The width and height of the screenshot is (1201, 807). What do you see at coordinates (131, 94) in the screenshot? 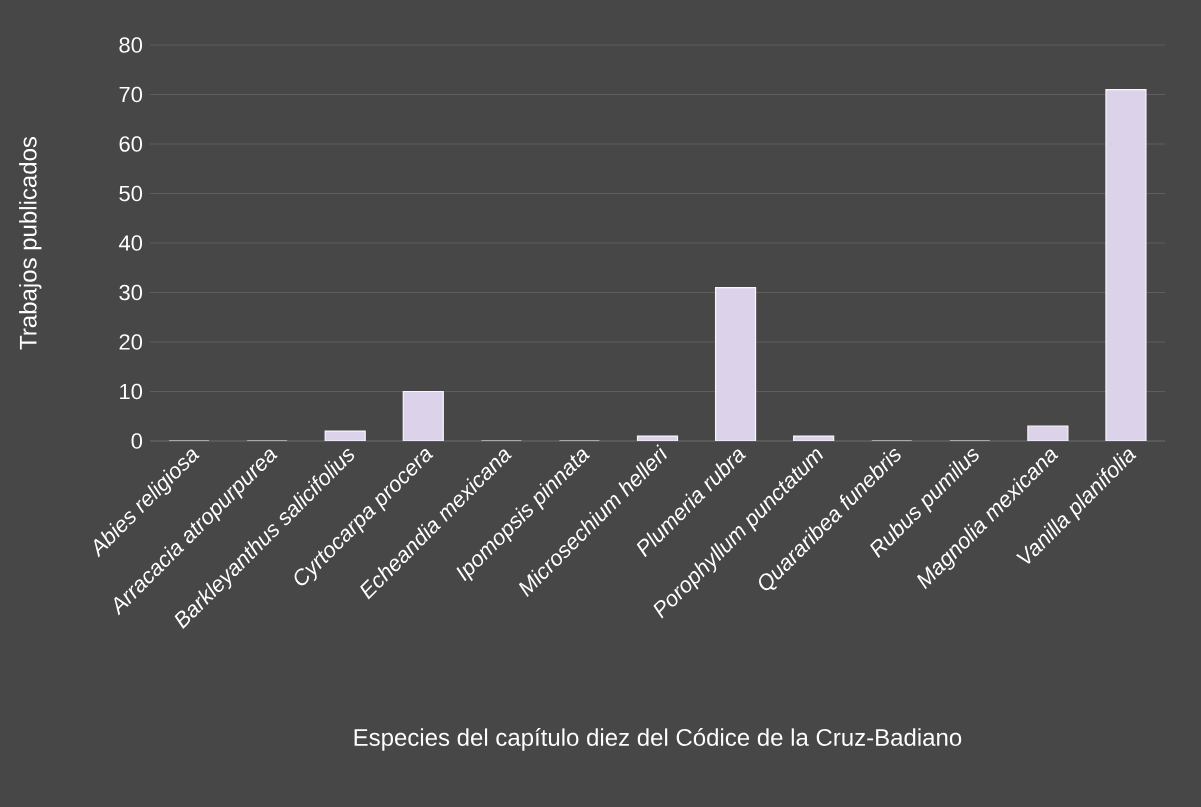
I see `y-tick-label: 70` at bounding box center [131, 94].